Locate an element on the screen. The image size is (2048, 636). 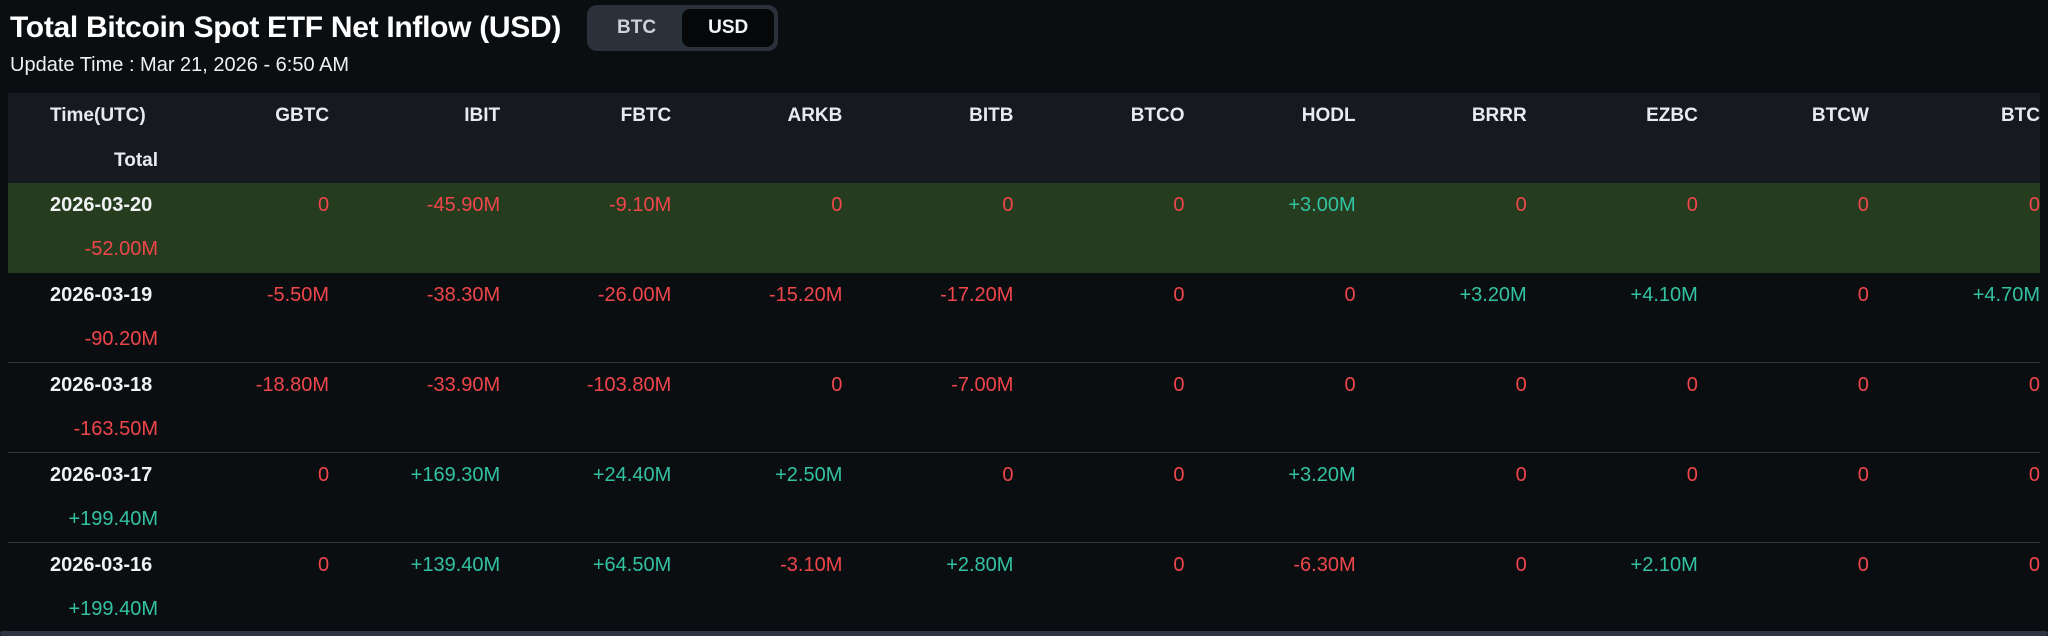
value-cell: -163.50M is located at coordinates (116, 429).